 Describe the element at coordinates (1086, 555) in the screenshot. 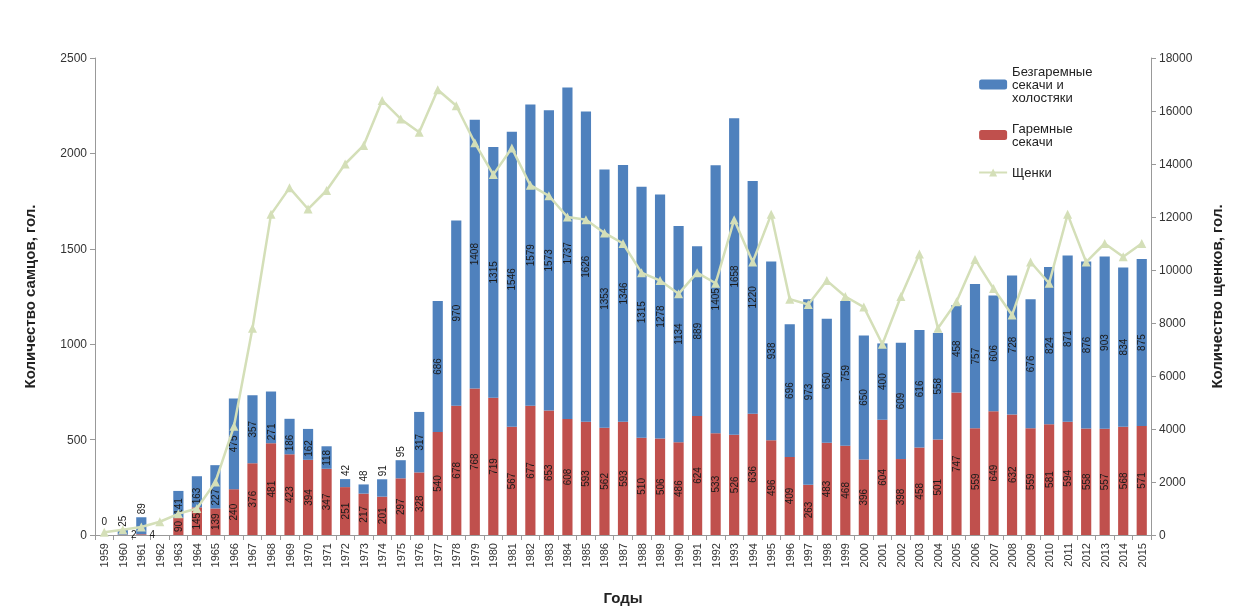

I see `x-tick-label: 2012` at that location.